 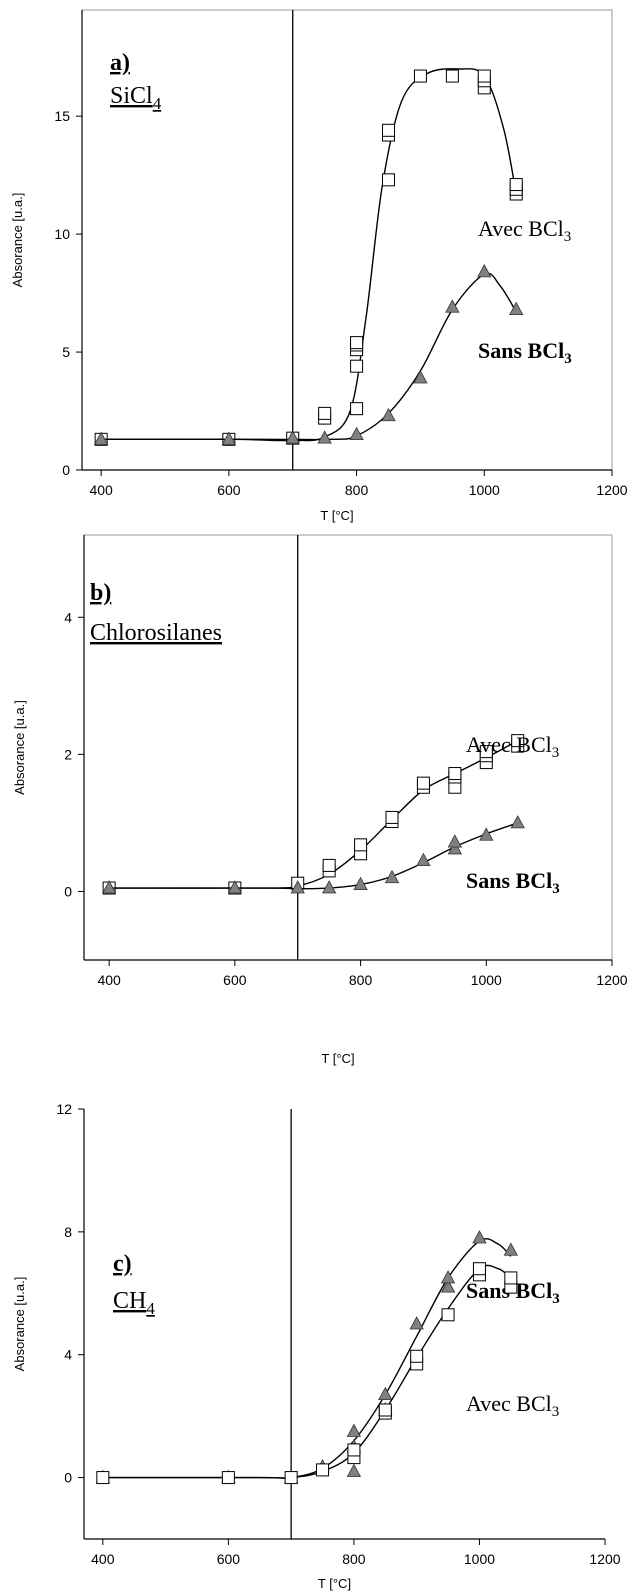 I want to click on panel-title: SiCl4, so click(x=136, y=98).